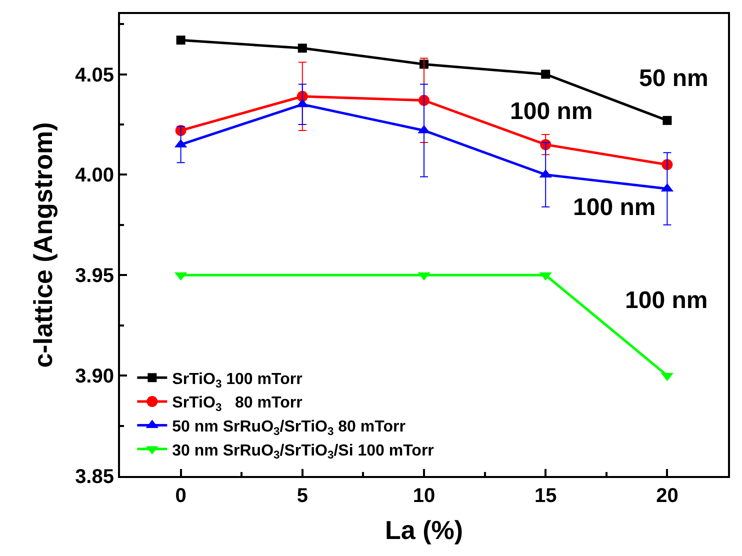 This screenshot has height=556, width=742. Describe the element at coordinates (237, 404) in the screenshot. I see `legend-label: SrTiO$_{3}$ 80 mTorr` at that location.